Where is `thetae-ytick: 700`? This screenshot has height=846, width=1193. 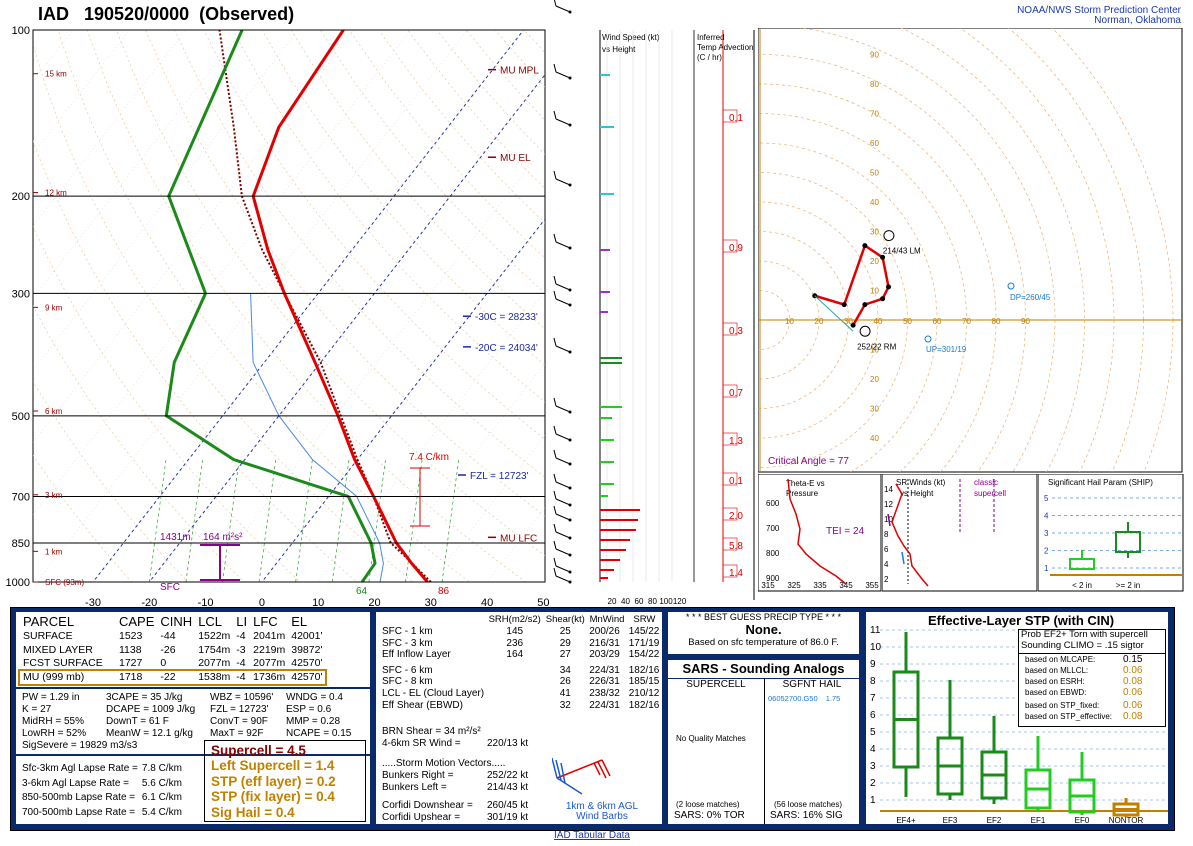
thetae-ytick: 700 is located at coordinates (773, 528).